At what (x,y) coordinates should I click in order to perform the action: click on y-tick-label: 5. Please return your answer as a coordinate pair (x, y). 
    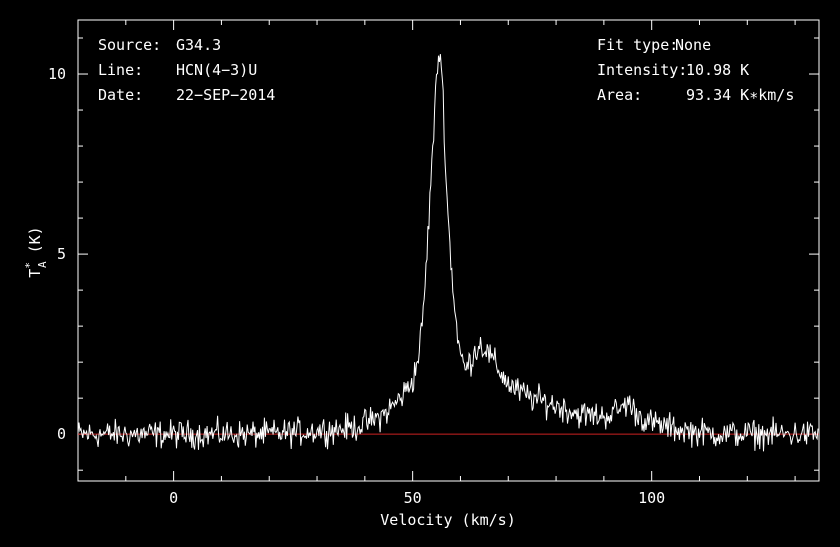
    Looking at the image, I should click on (61, 254).